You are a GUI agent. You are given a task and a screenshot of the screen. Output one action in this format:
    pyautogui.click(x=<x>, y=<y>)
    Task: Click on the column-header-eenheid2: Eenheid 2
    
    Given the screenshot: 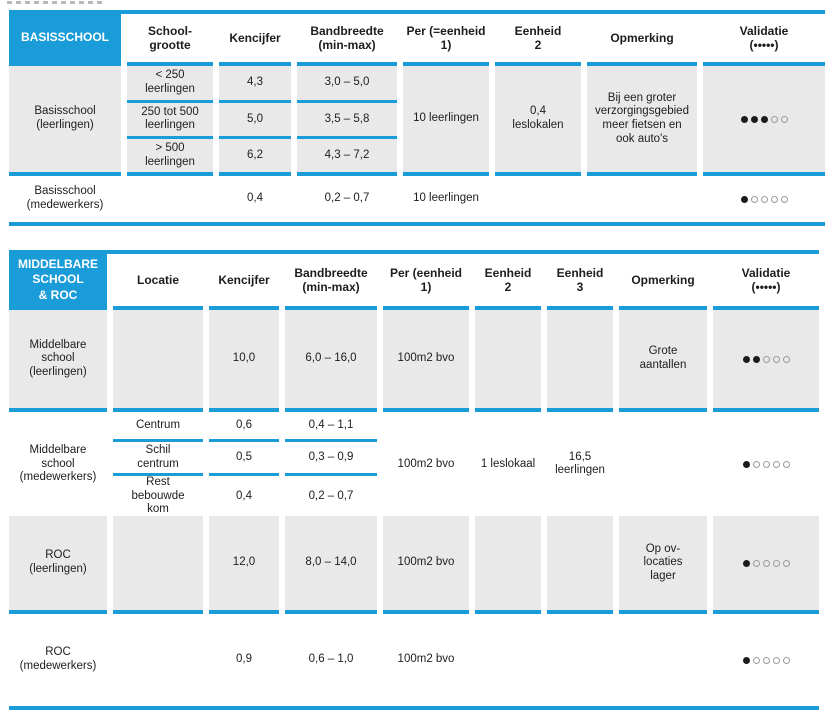 What is the action you would take?
    pyautogui.click(x=508, y=282)
    